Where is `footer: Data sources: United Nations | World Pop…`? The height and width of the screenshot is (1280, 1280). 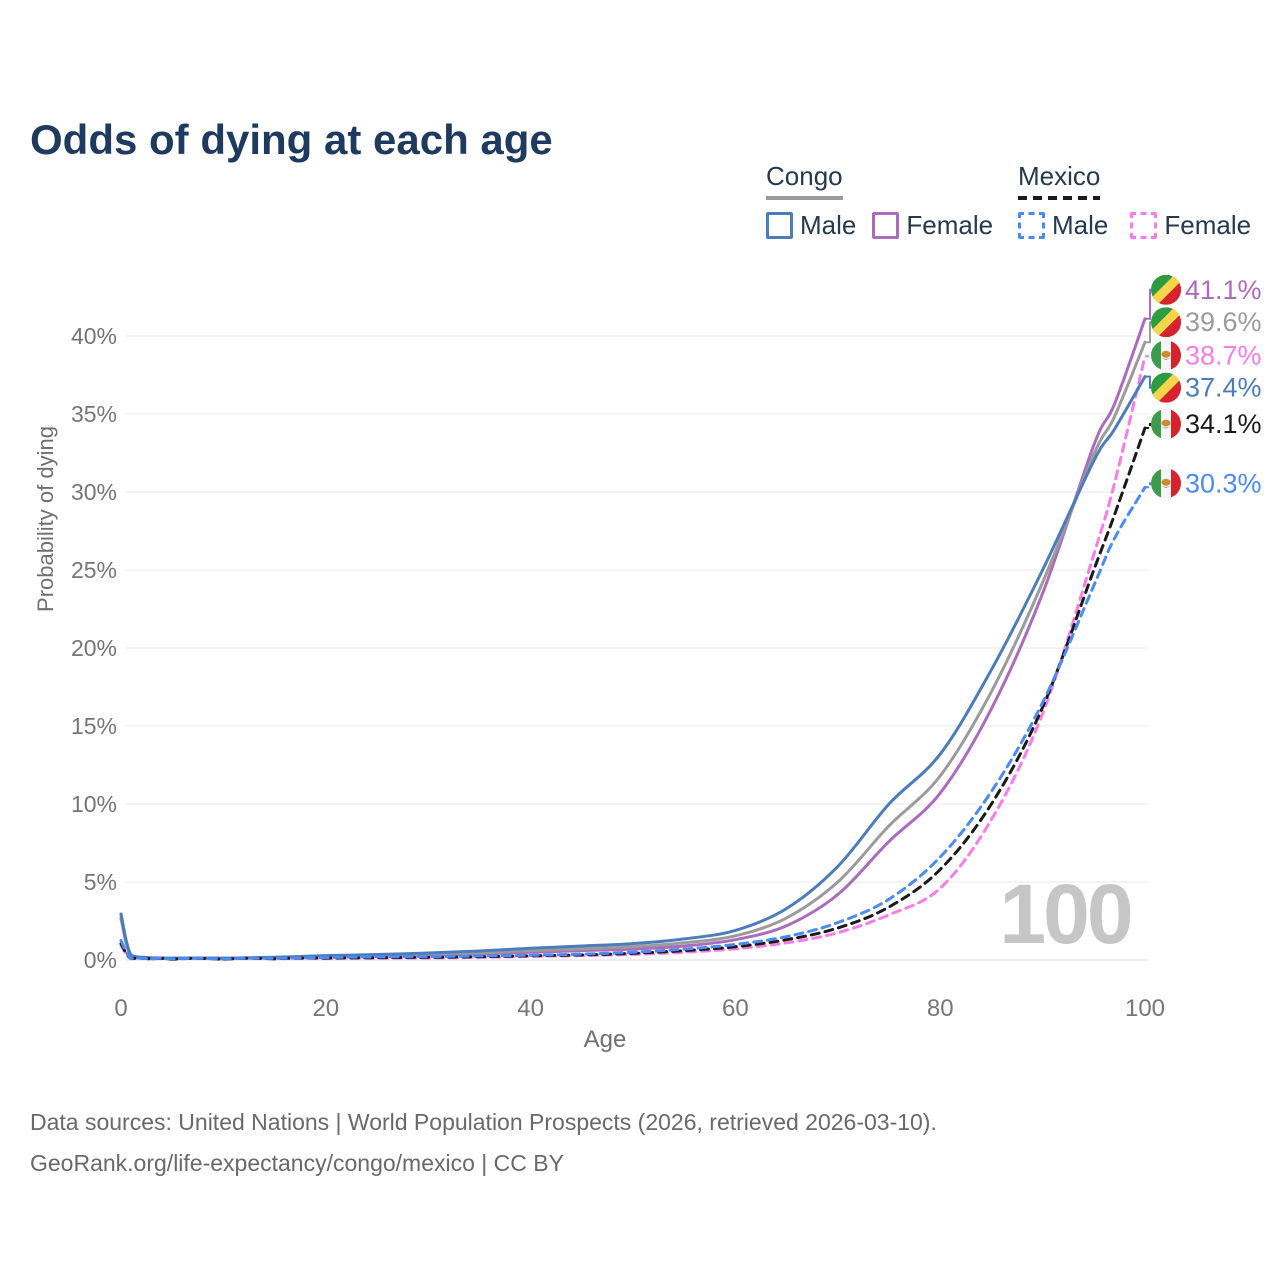 footer: Data sources: United Nations | World Pop… is located at coordinates (483, 1143).